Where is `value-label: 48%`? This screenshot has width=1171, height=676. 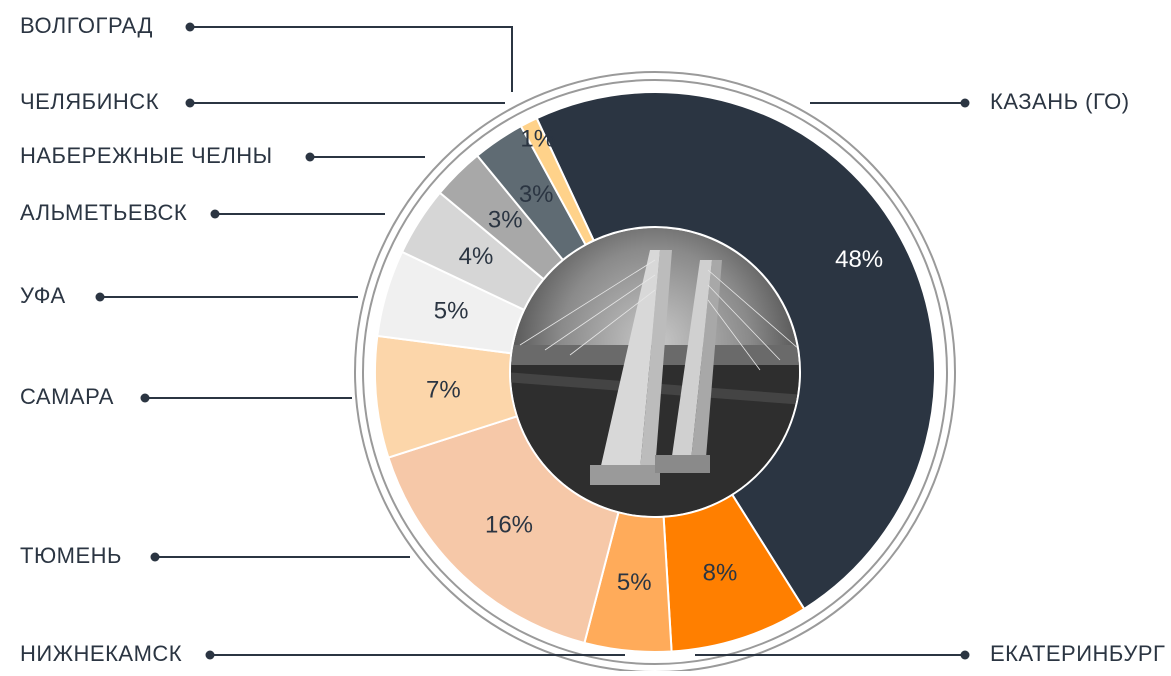
value-label: 48% is located at coordinates (859, 259).